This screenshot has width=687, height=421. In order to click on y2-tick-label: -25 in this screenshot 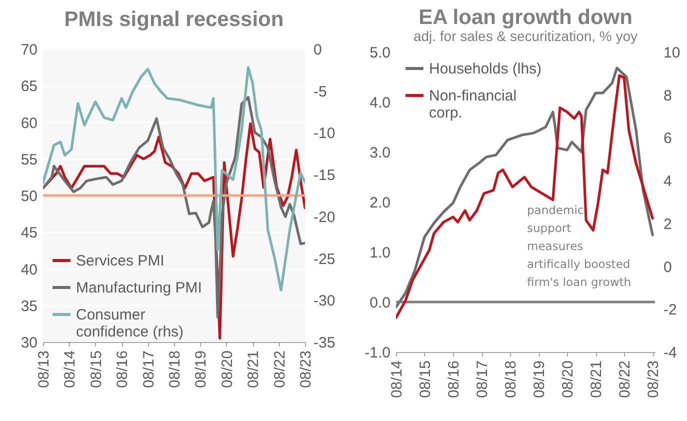, I will do `click(325, 259)`.